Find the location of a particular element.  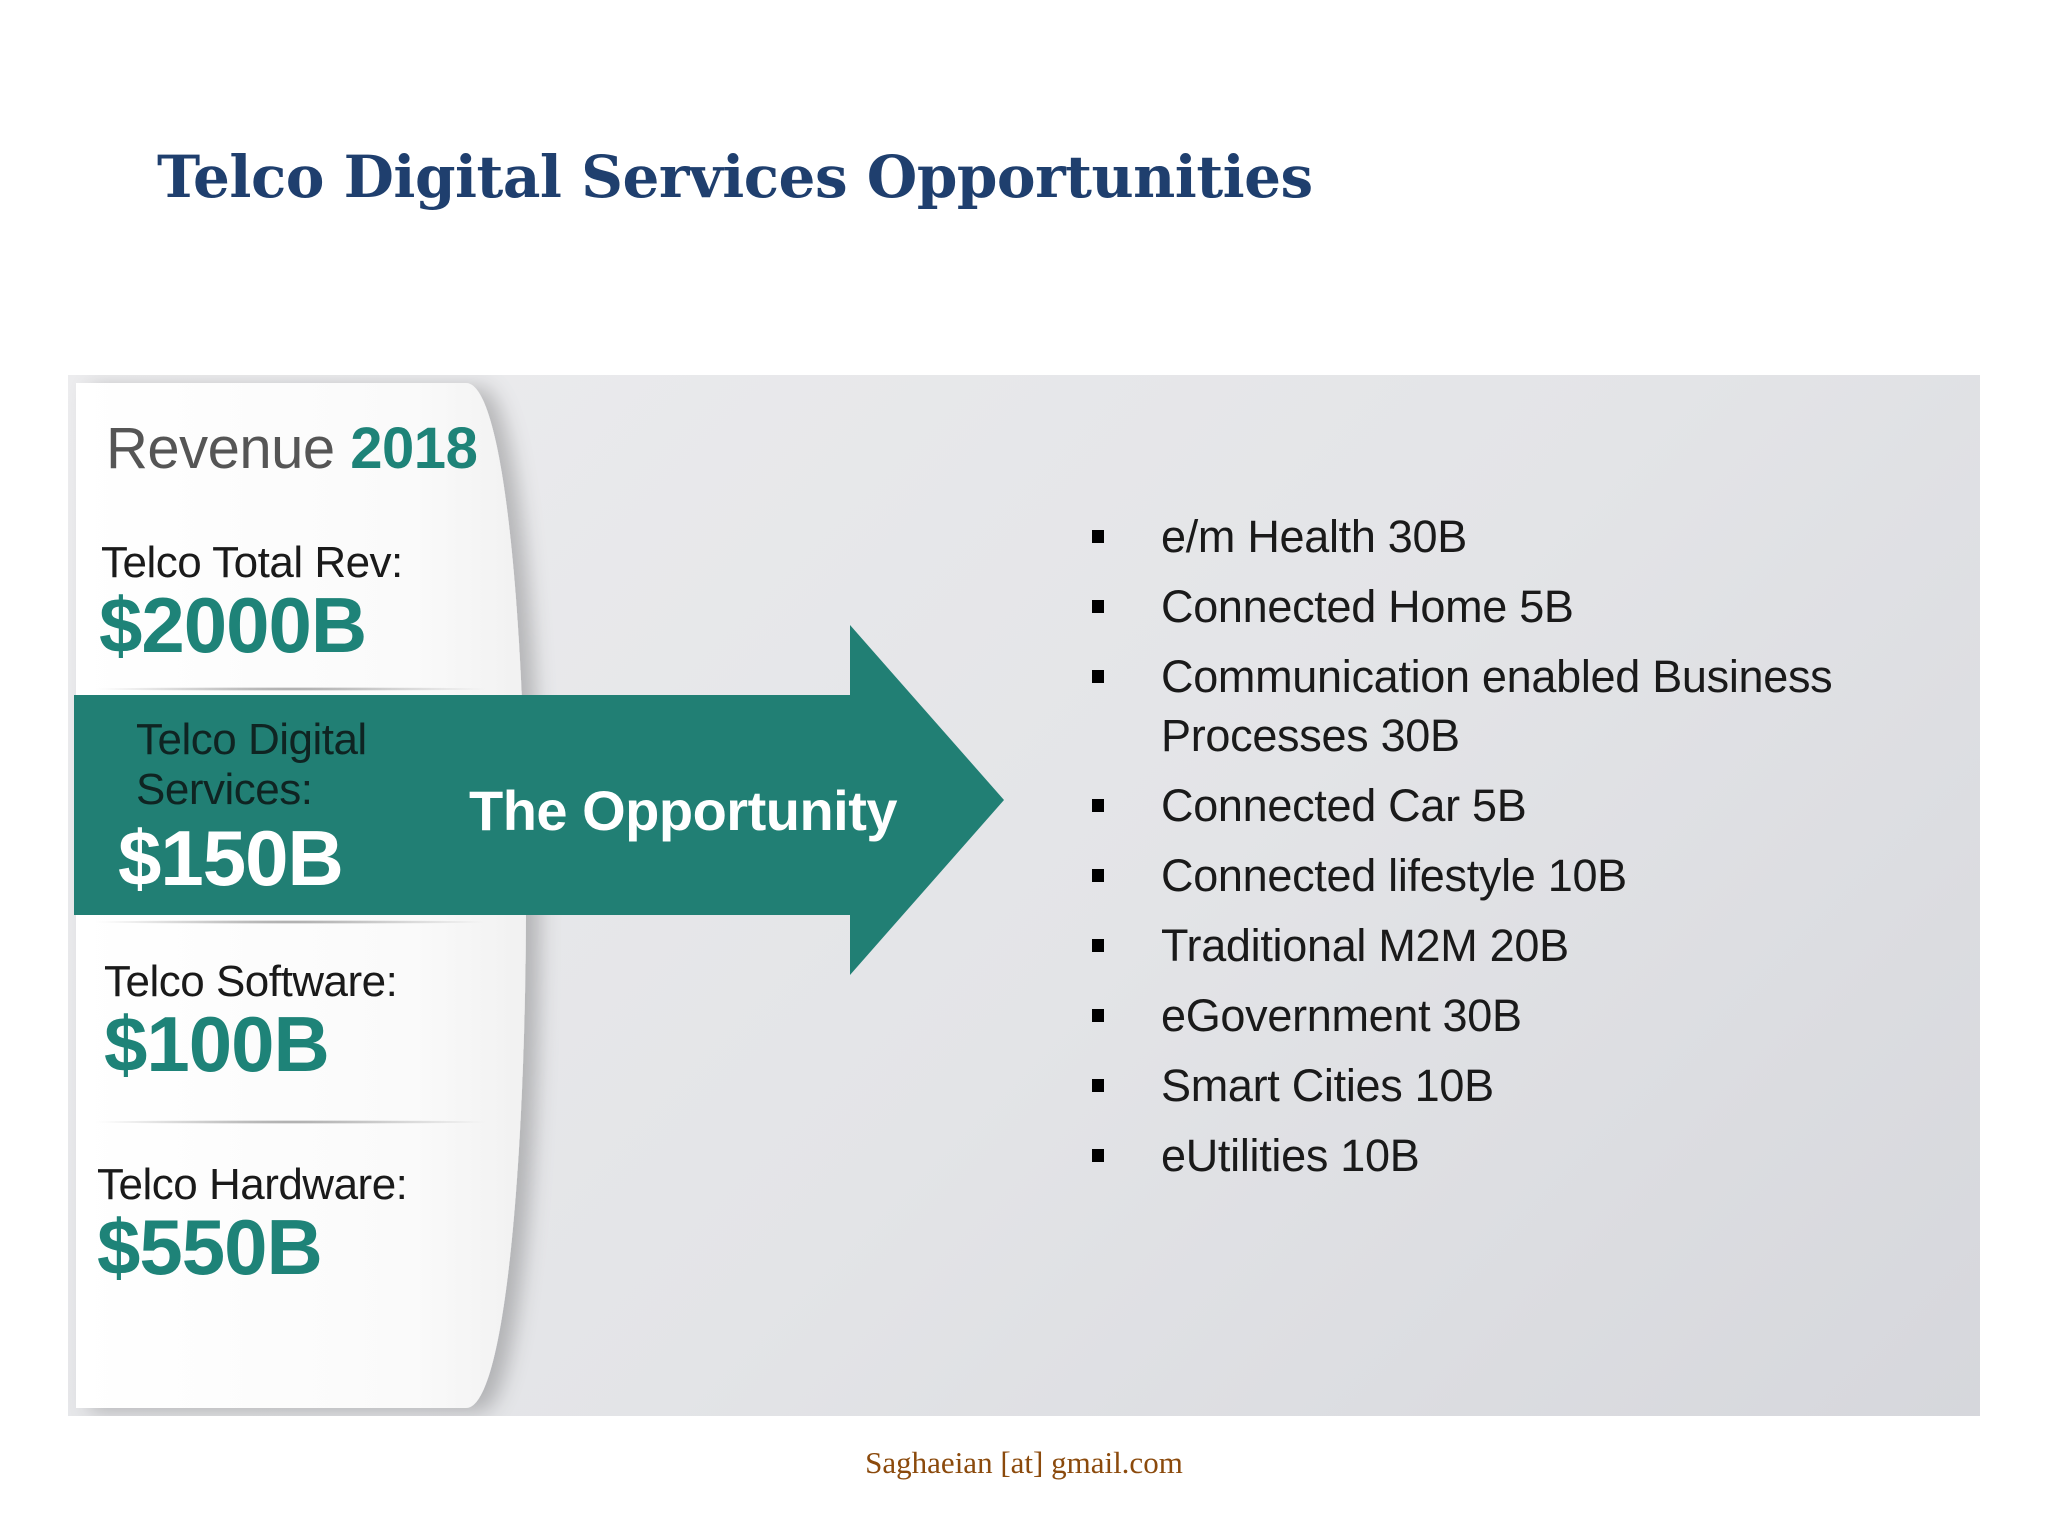

list-item-text: Smart Cities 10B is located at coordinates (1327, 1085).